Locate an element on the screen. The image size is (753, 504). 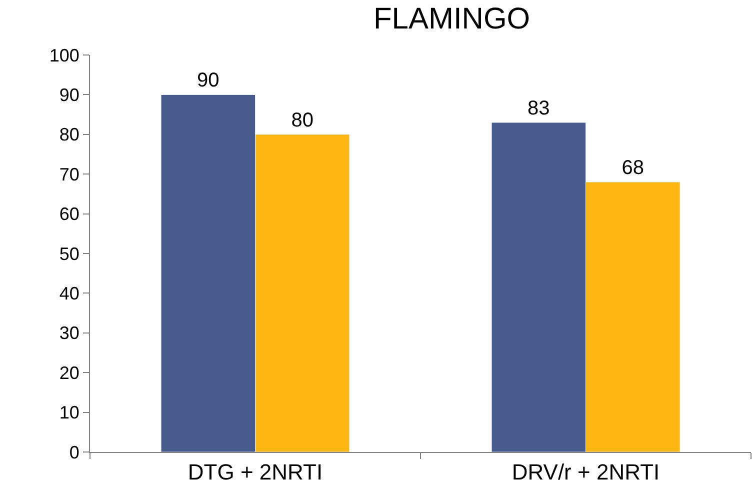
y-tick-label: 90 is located at coordinates (69, 95).